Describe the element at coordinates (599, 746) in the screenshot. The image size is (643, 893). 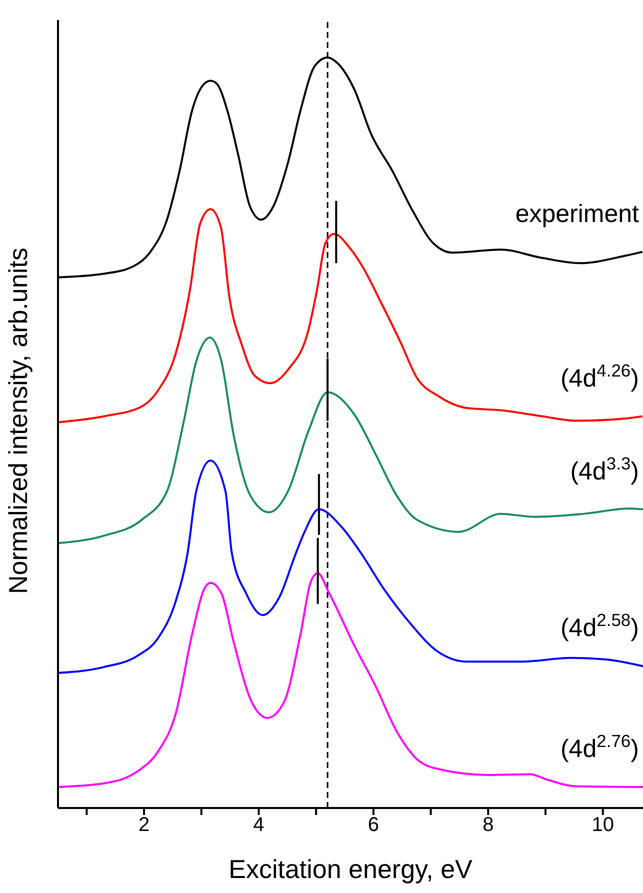
I see `series-label: (4d$^{2.76}$)` at that location.